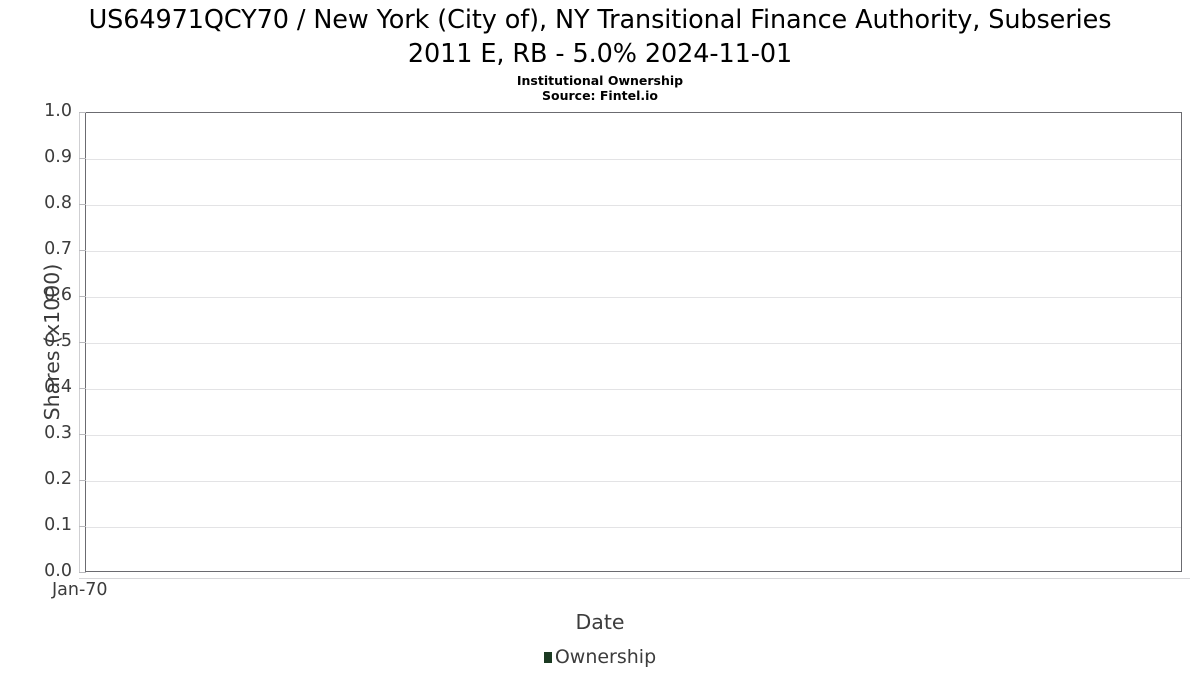 The height and width of the screenshot is (675, 1200). Describe the element at coordinates (58, 571) in the screenshot. I see `y-axis-tick-label: 0.0` at that location.